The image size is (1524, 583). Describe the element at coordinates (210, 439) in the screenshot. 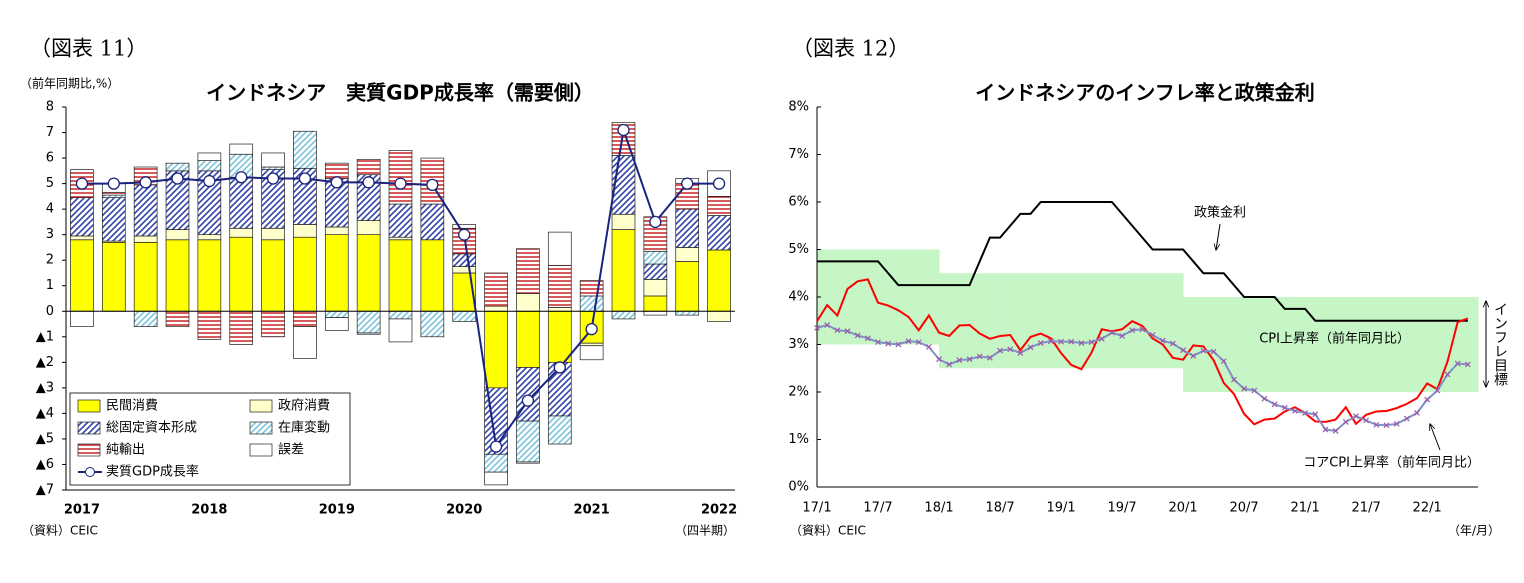

I see `legend-box` at that location.